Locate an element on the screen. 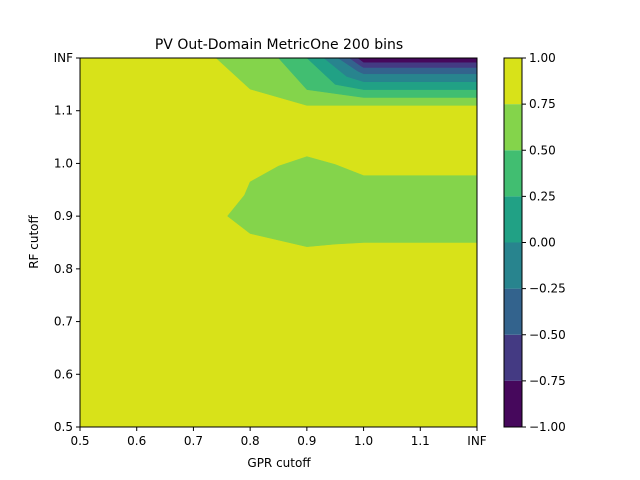 The height and width of the screenshot is (480, 640). y-axis-label: RF cutoff is located at coordinates (34, 241).